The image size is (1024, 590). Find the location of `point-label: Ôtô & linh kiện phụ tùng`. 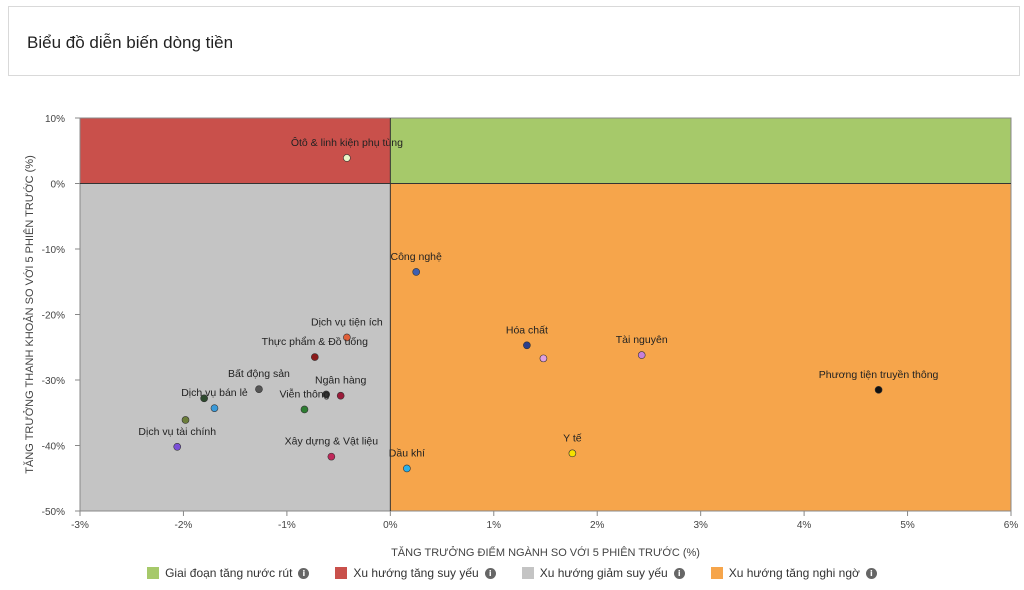

point-label: Ôtô & linh kiện phụ tùng is located at coordinates (347, 142).